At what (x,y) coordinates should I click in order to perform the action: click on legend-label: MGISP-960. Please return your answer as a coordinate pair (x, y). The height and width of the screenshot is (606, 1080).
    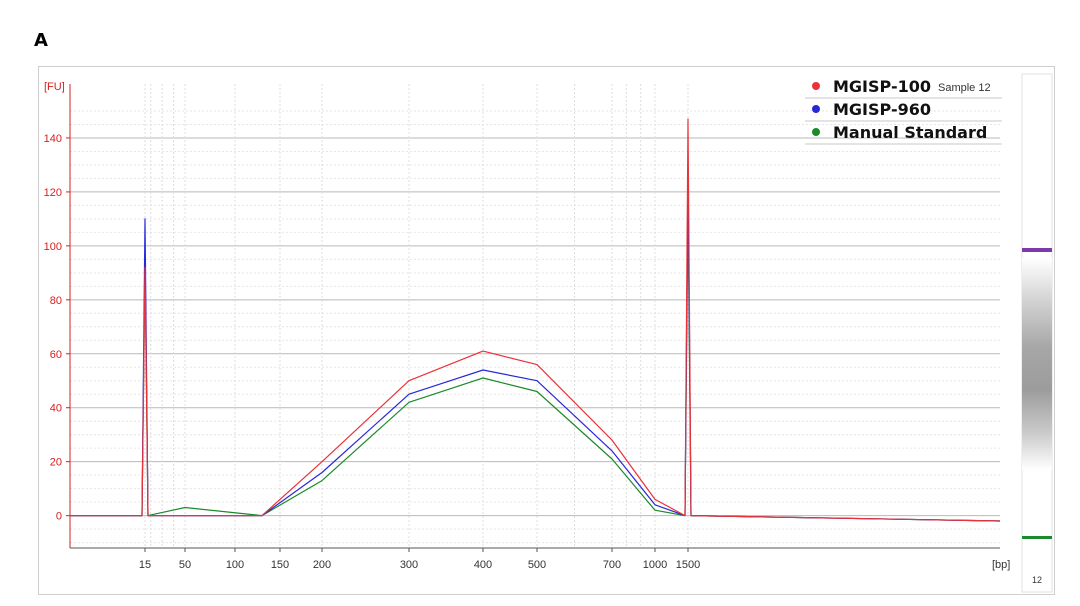
    Looking at the image, I should click on (882, 109).